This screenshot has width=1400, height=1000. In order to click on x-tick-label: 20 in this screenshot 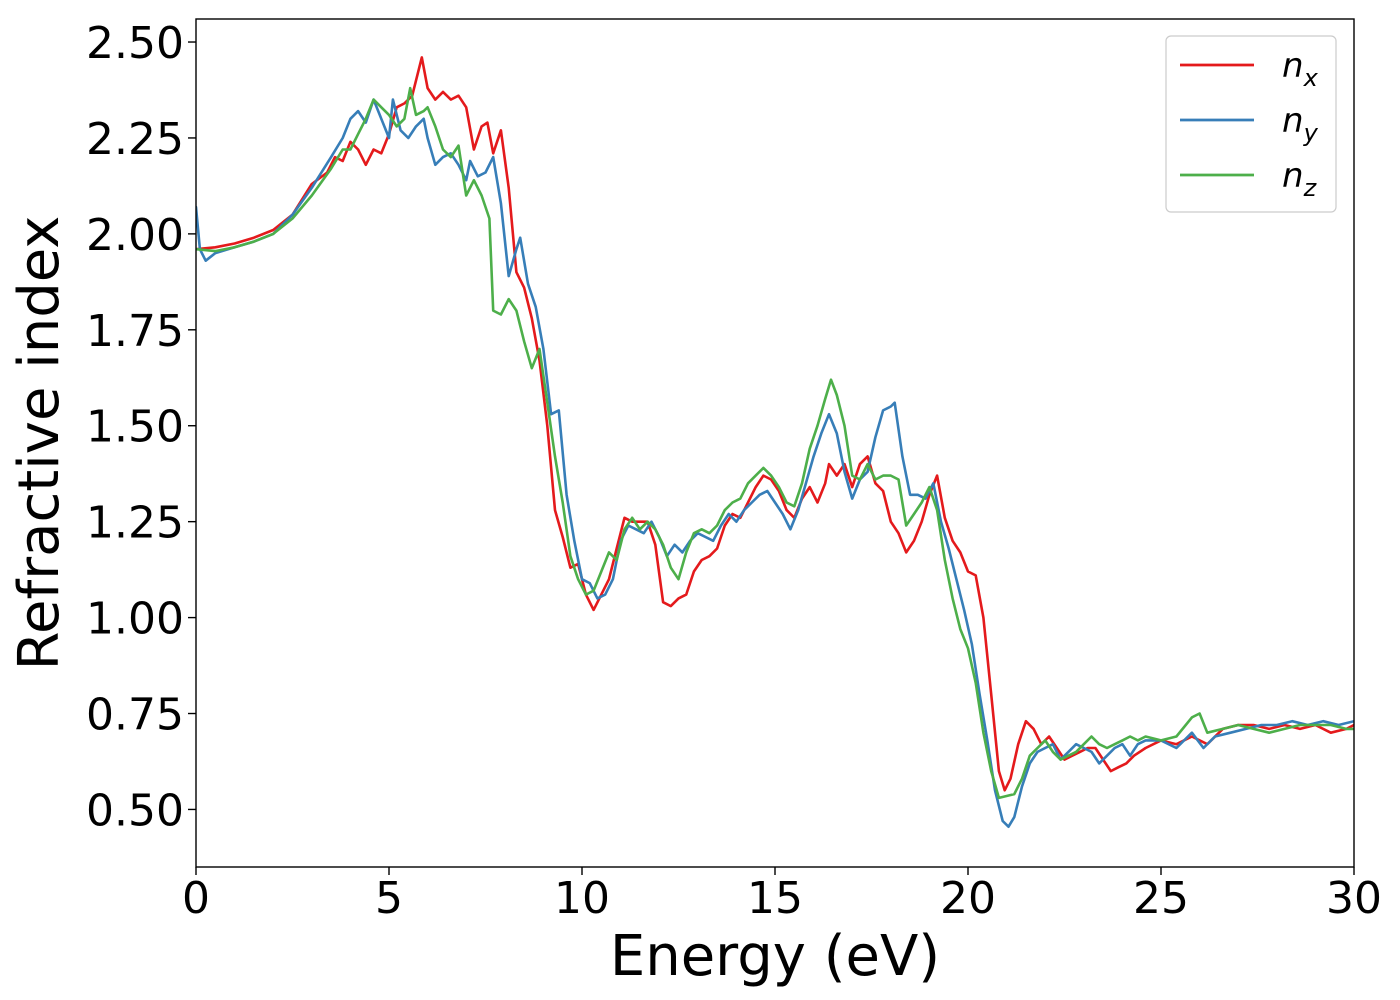, I will do `click(968, 898)`.